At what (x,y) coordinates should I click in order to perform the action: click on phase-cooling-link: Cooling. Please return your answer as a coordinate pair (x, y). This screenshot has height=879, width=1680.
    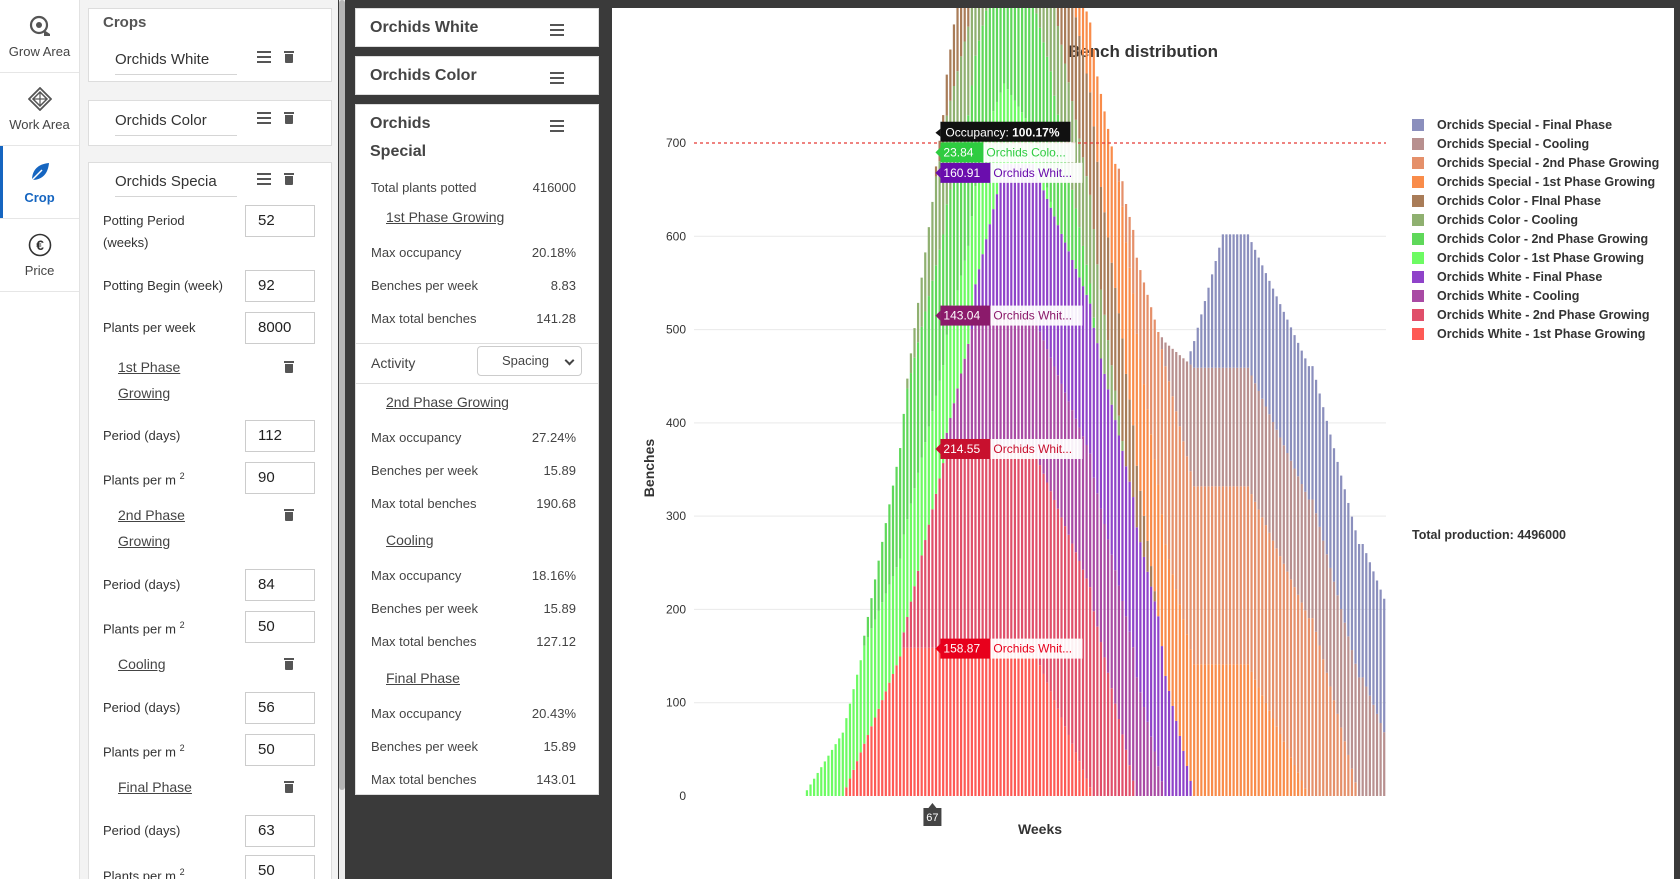
    Looking at the image, I should click on (142, 664).